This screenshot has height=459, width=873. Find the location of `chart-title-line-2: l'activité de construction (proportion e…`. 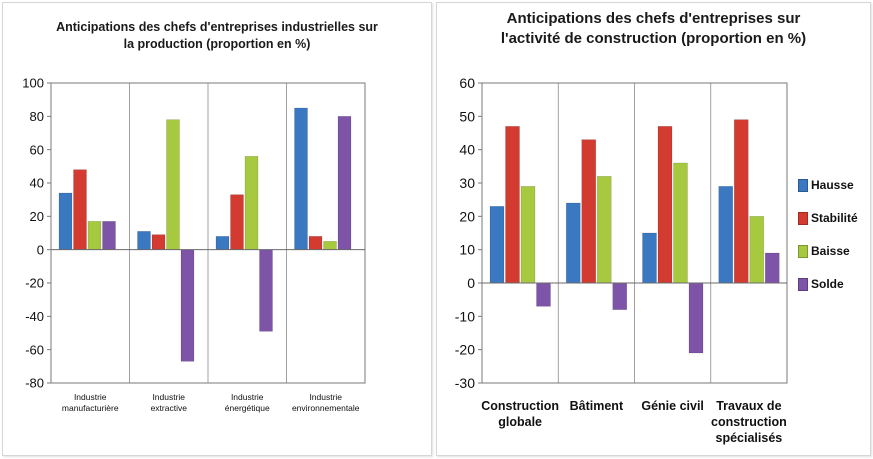

chart-title-line-2: l'activité de construction (proportion e… is located at coordinates (653, 39).